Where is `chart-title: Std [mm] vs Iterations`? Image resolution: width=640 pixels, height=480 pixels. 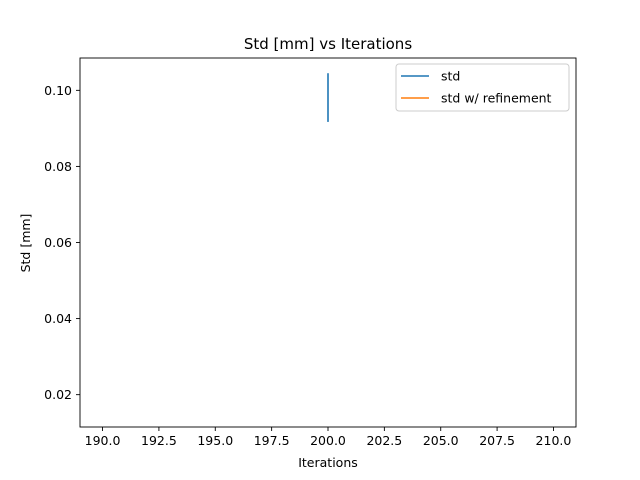
chart-title: Std [mm] vs Iterations is located at coordinates (328, 44).